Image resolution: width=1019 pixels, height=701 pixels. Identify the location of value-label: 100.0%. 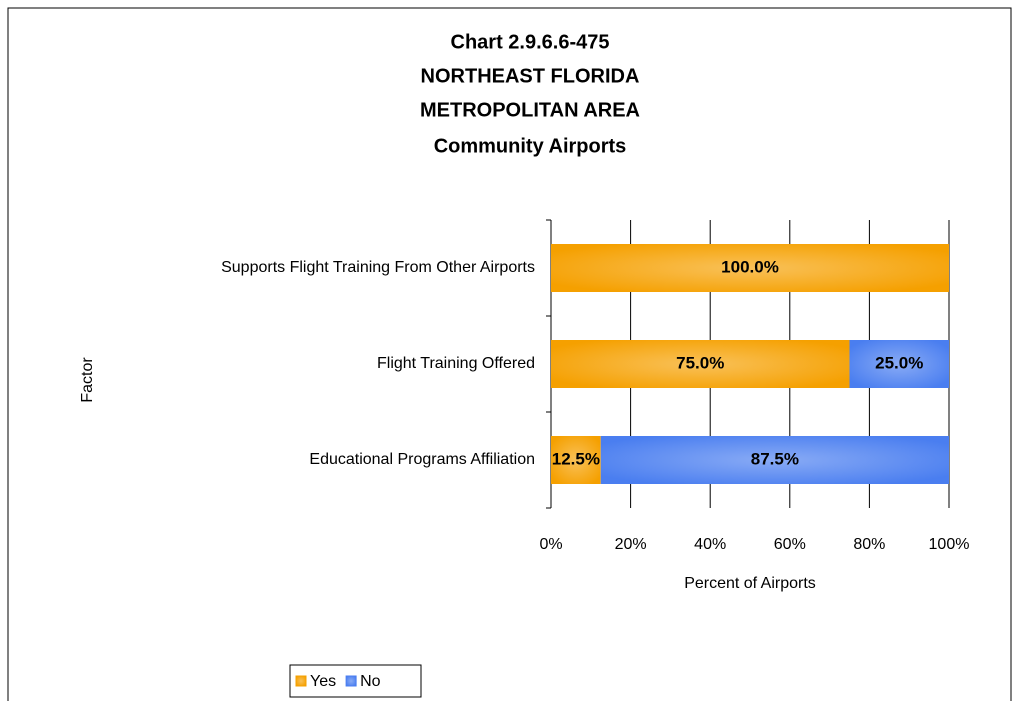
(750, 266).